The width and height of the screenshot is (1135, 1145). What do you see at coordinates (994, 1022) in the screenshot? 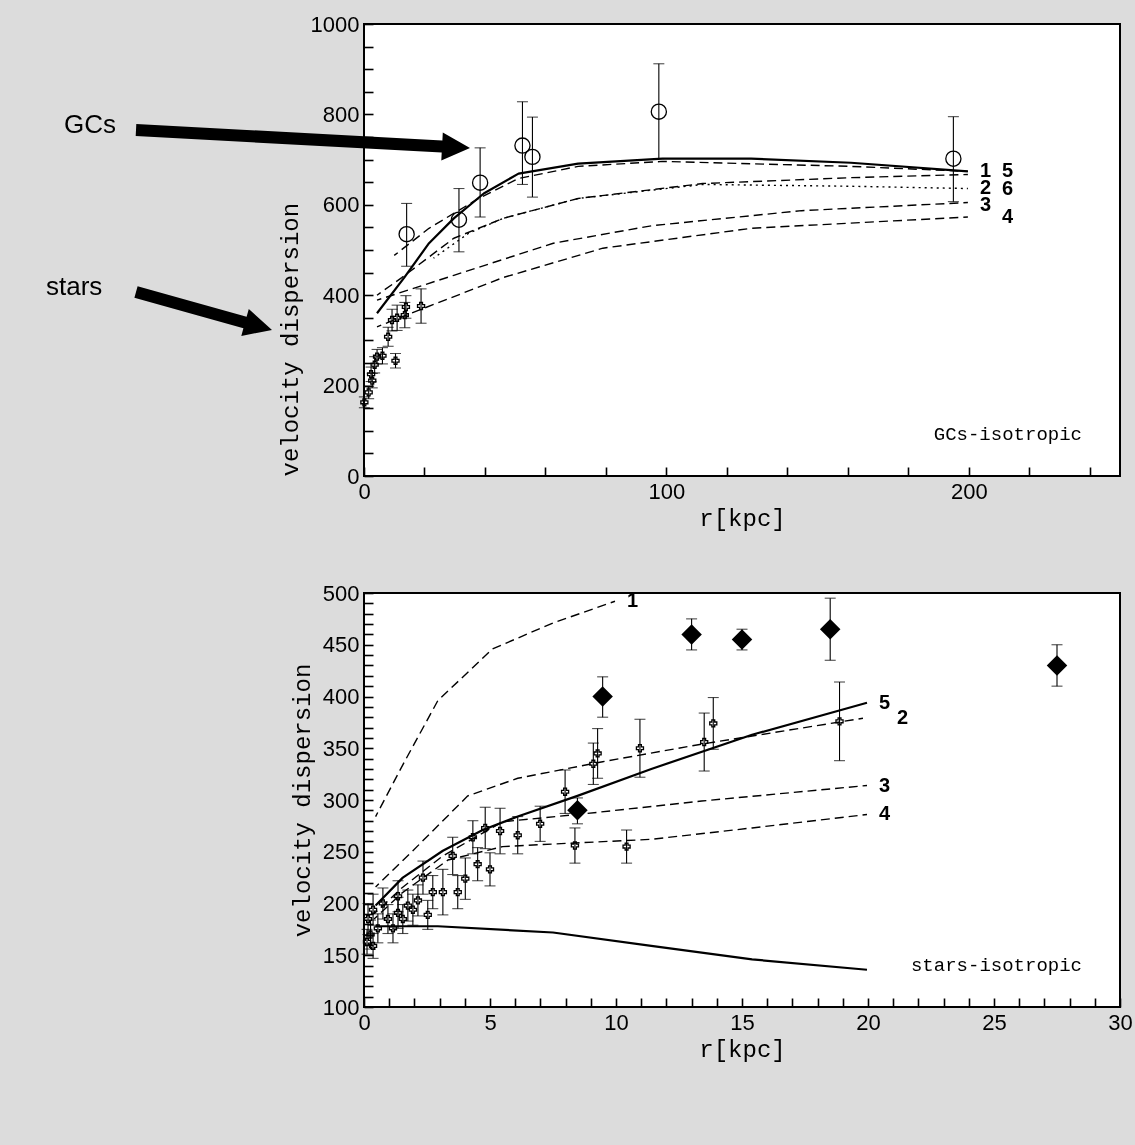
I see `x-tick-label: 25` at bounding box center [994, 1022].